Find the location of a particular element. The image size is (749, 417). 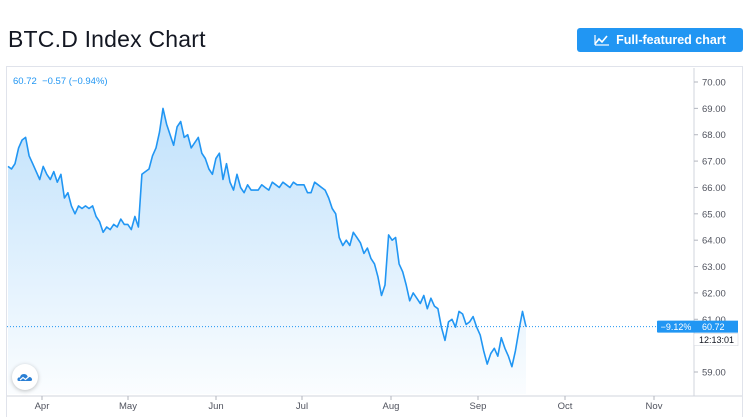

price-axis-tick-label: 62.00 is located at coordinates (714, 293).